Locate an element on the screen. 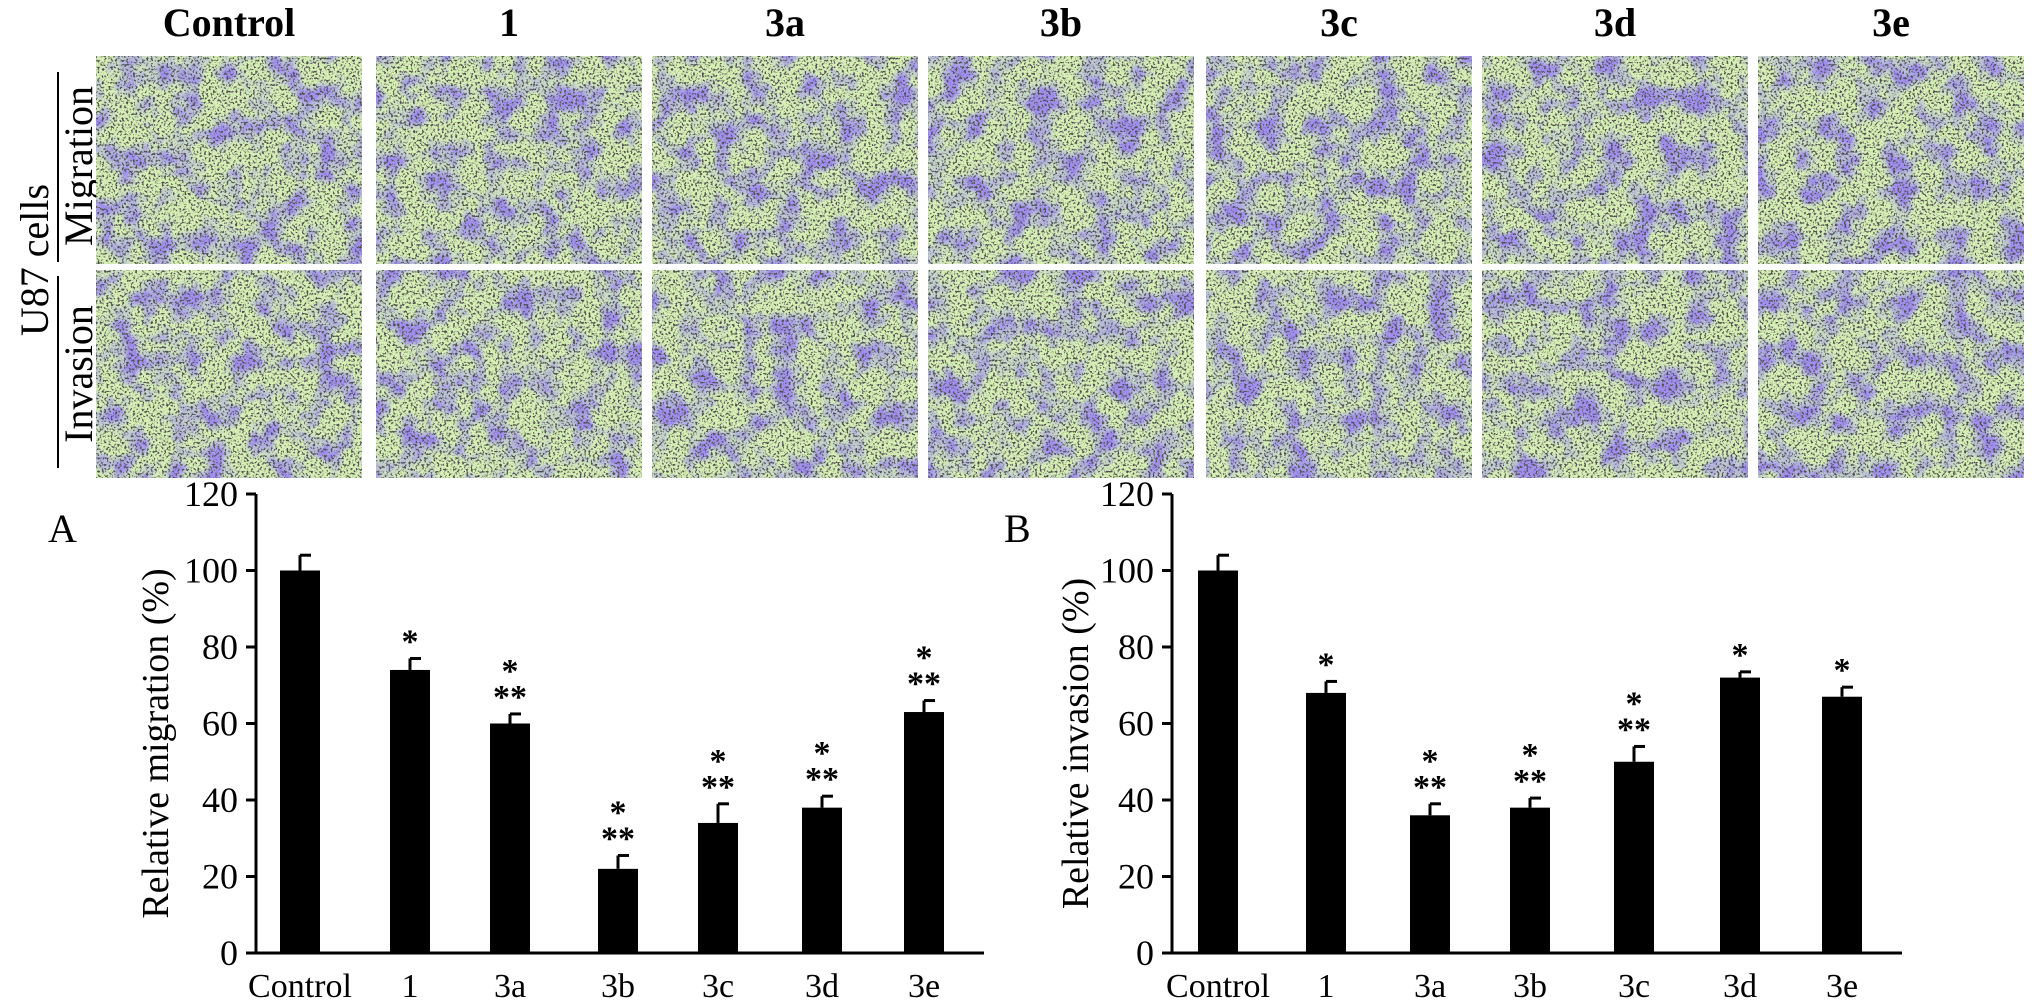 This screenshot has width=2032, height=1002. significance-marker-3d: ** is located at coordinates (822, 779).